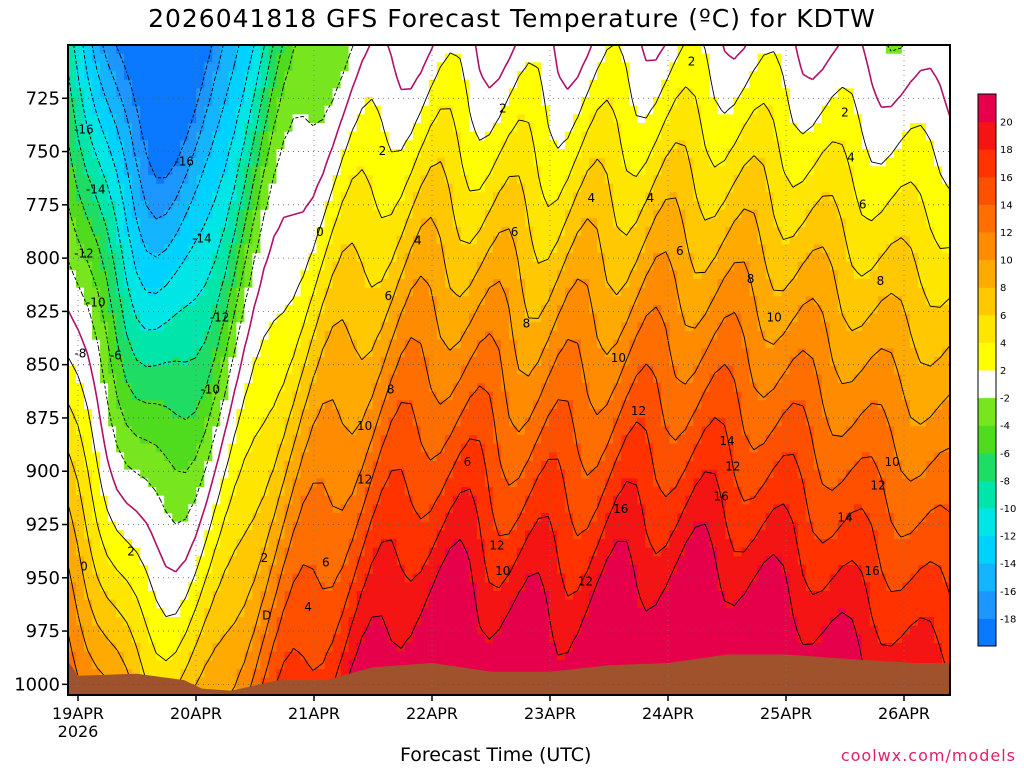 The height and width of the screenshot is (768, 1024). I want to click on contour-label: -8, so click(80, 354).